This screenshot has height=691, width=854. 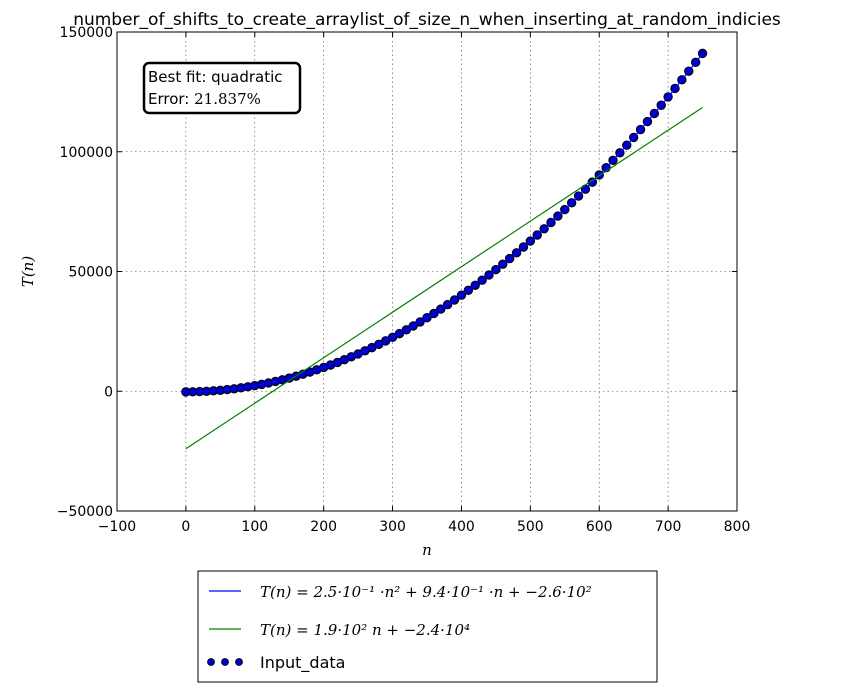 I want to click on x-tick-label: 200, so click(x=323, y=527).